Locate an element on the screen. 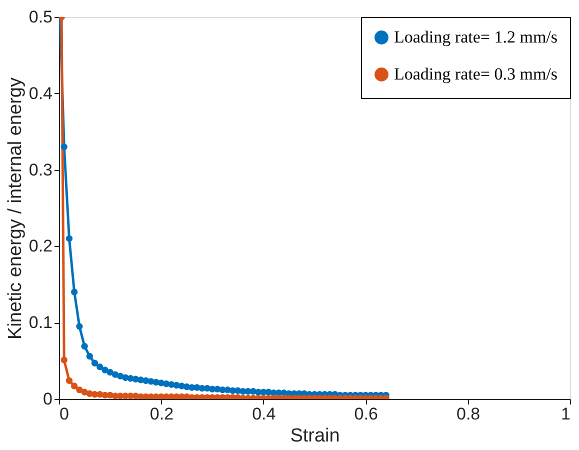  y-tick-label: 0 is located at coordinates (47, 399).